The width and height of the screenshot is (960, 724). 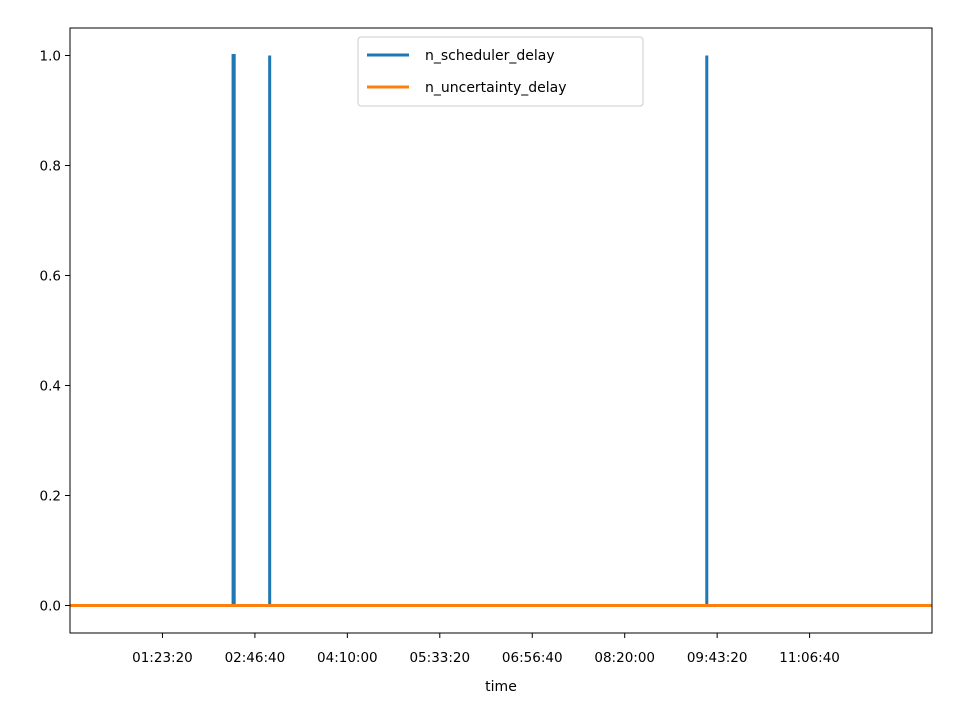 I want to click on y-tick-label: 0.4, so click(x=50, y=387).